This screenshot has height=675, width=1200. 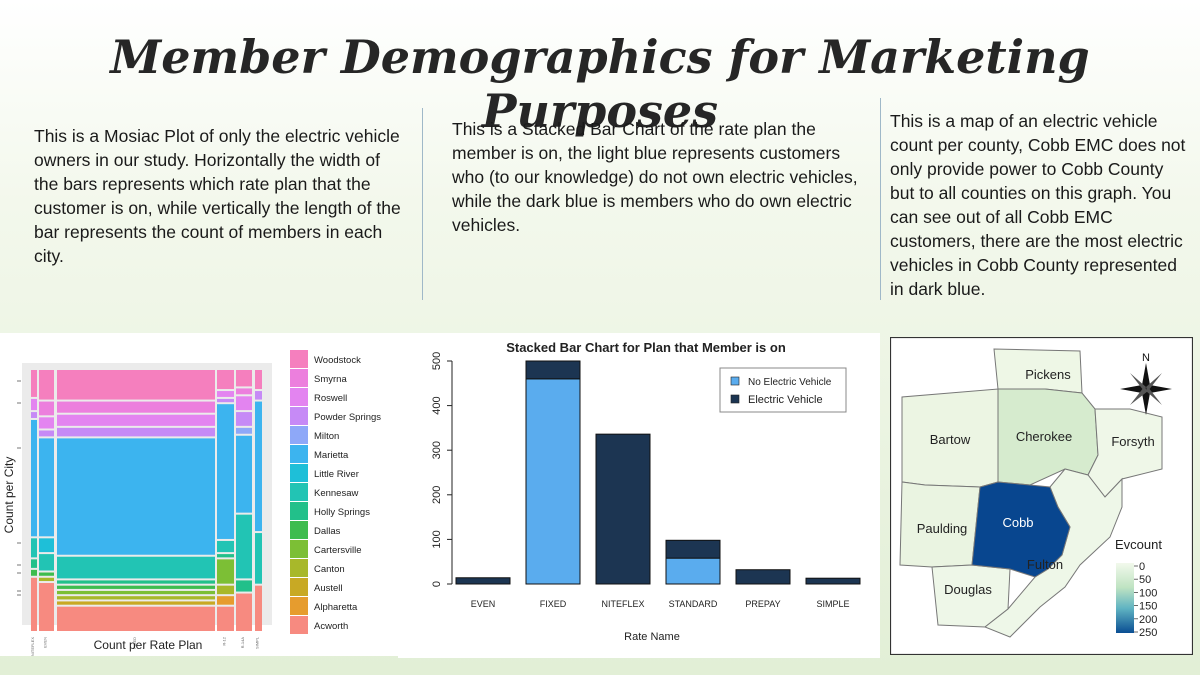 I want to click on bar-legend: No Electric Vehicle Electric Vehicle, so click(x=783, y=390).